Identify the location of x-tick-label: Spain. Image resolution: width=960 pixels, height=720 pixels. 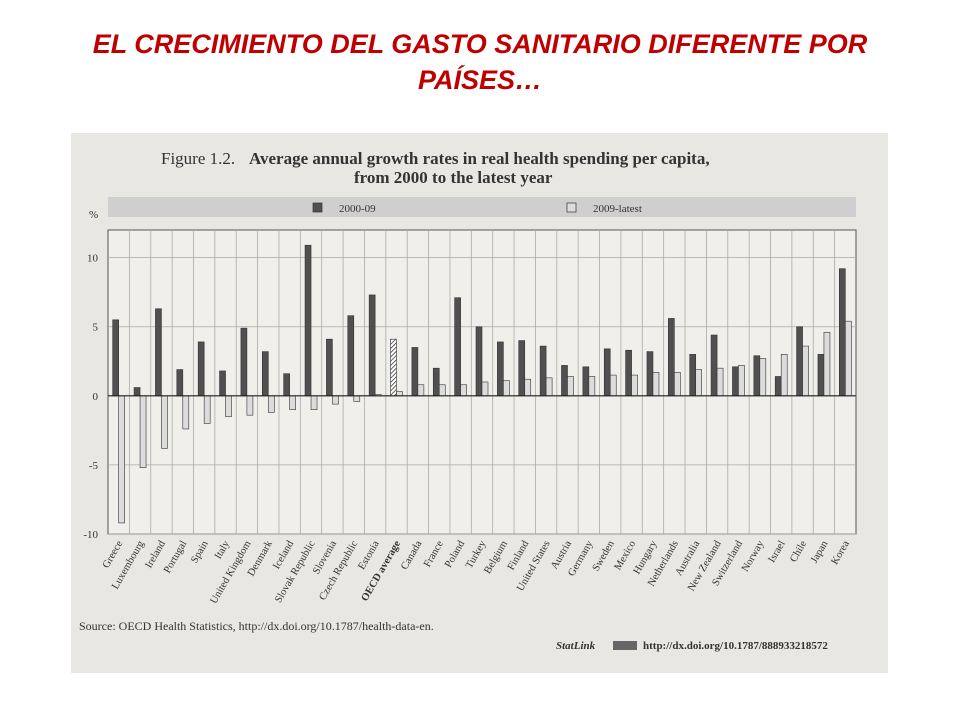
(200, 551).